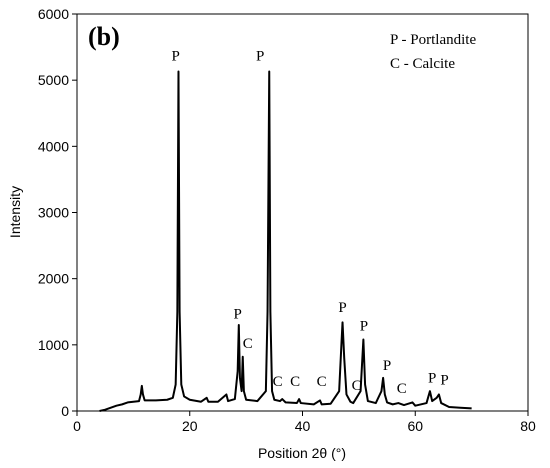 Image resolution: width=550 pixels, height=468 pixels. Describe the element at coordinates (190, 426) in the screenshot. I see `x-tick-label: 20` at that location.